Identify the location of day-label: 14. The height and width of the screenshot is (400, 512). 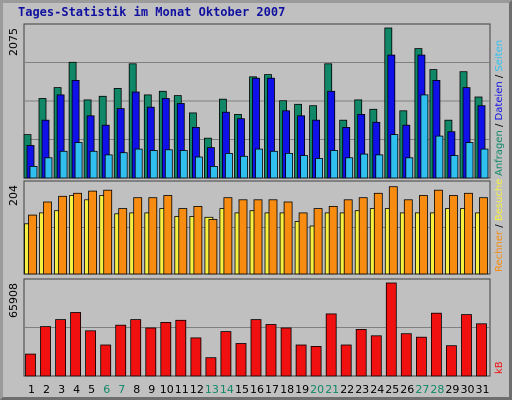
(227, 389).